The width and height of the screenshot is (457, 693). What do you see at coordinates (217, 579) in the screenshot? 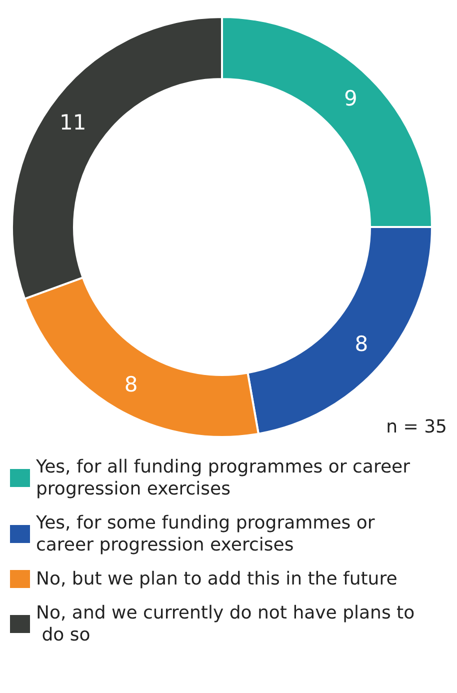
I see `legend-label: No, but we plan to add this in the future` at bounding box center [217, 579].